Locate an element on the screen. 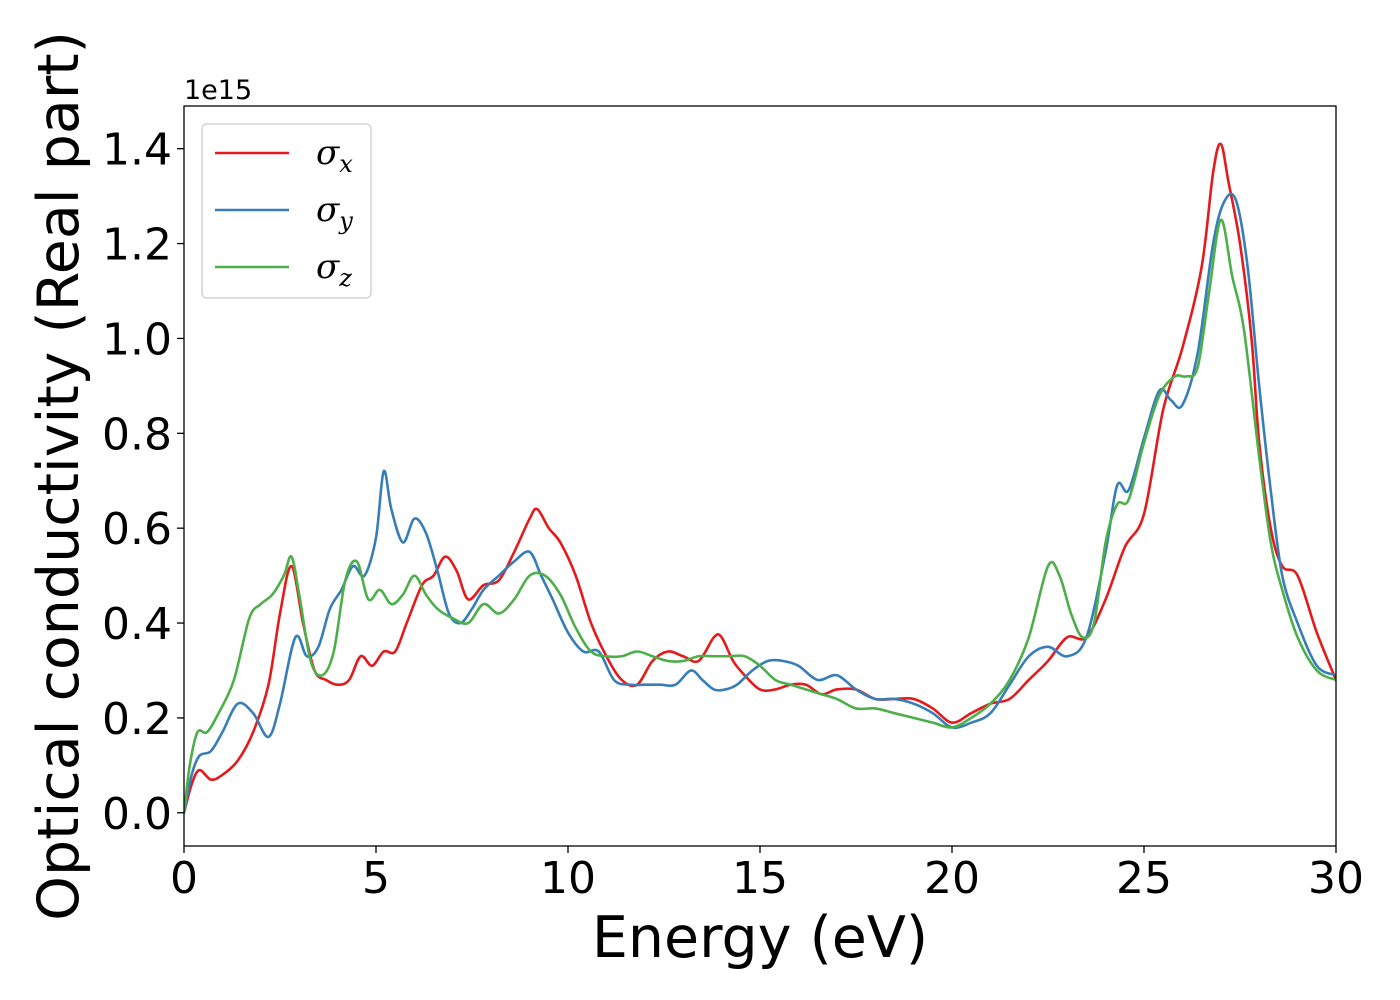 The width and height of the screenshot is (1400, 1000). x-axis-label: Energy (eV) is located at coordinates (760, 938).